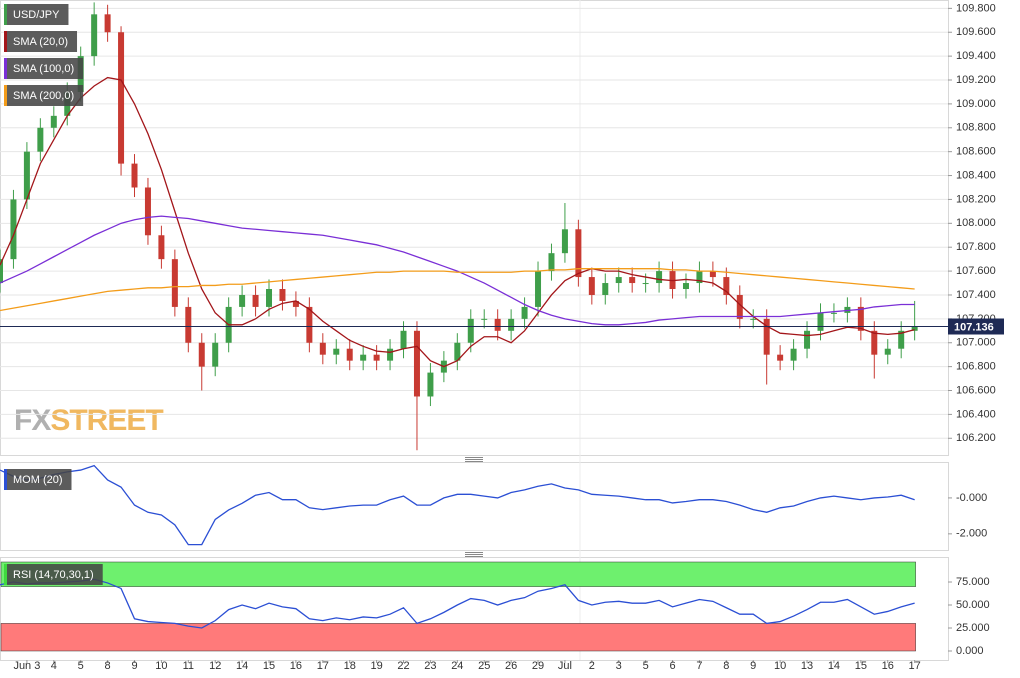 The image size is (1020, 678). Describe the element at coordinates (726, 666) in the screenshot. I see `x-tick-label: 8` at that location.